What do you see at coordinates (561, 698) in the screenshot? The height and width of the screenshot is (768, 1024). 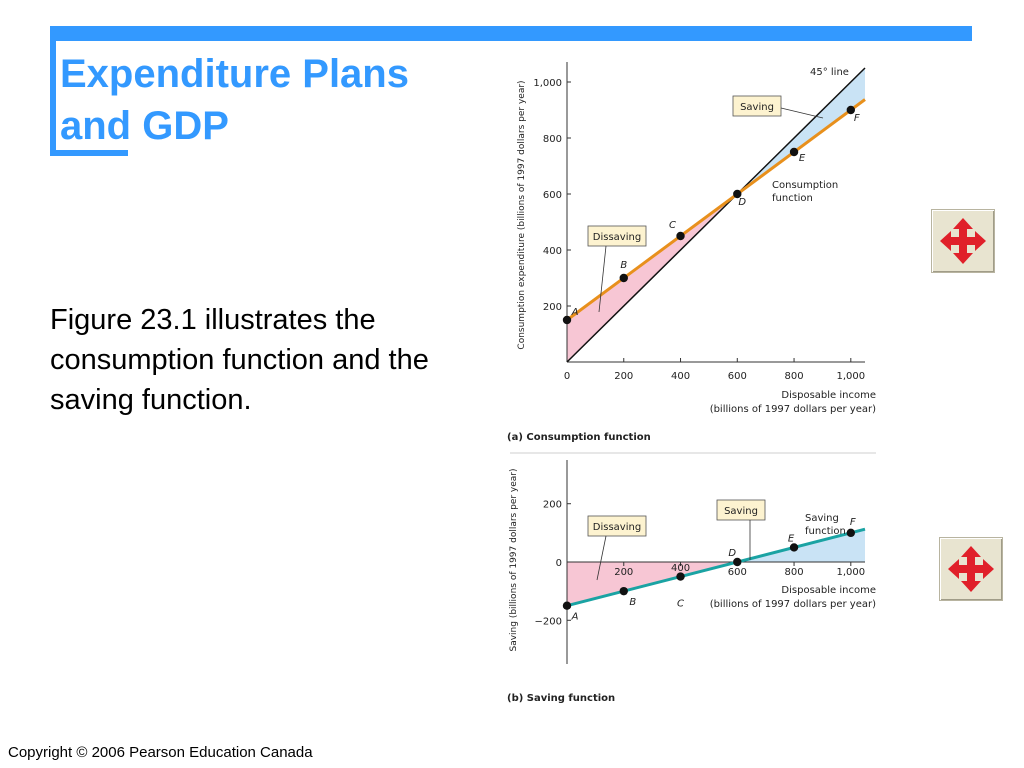 I see `caption-b: (b) Saving function` at bounding box center [561, 698].